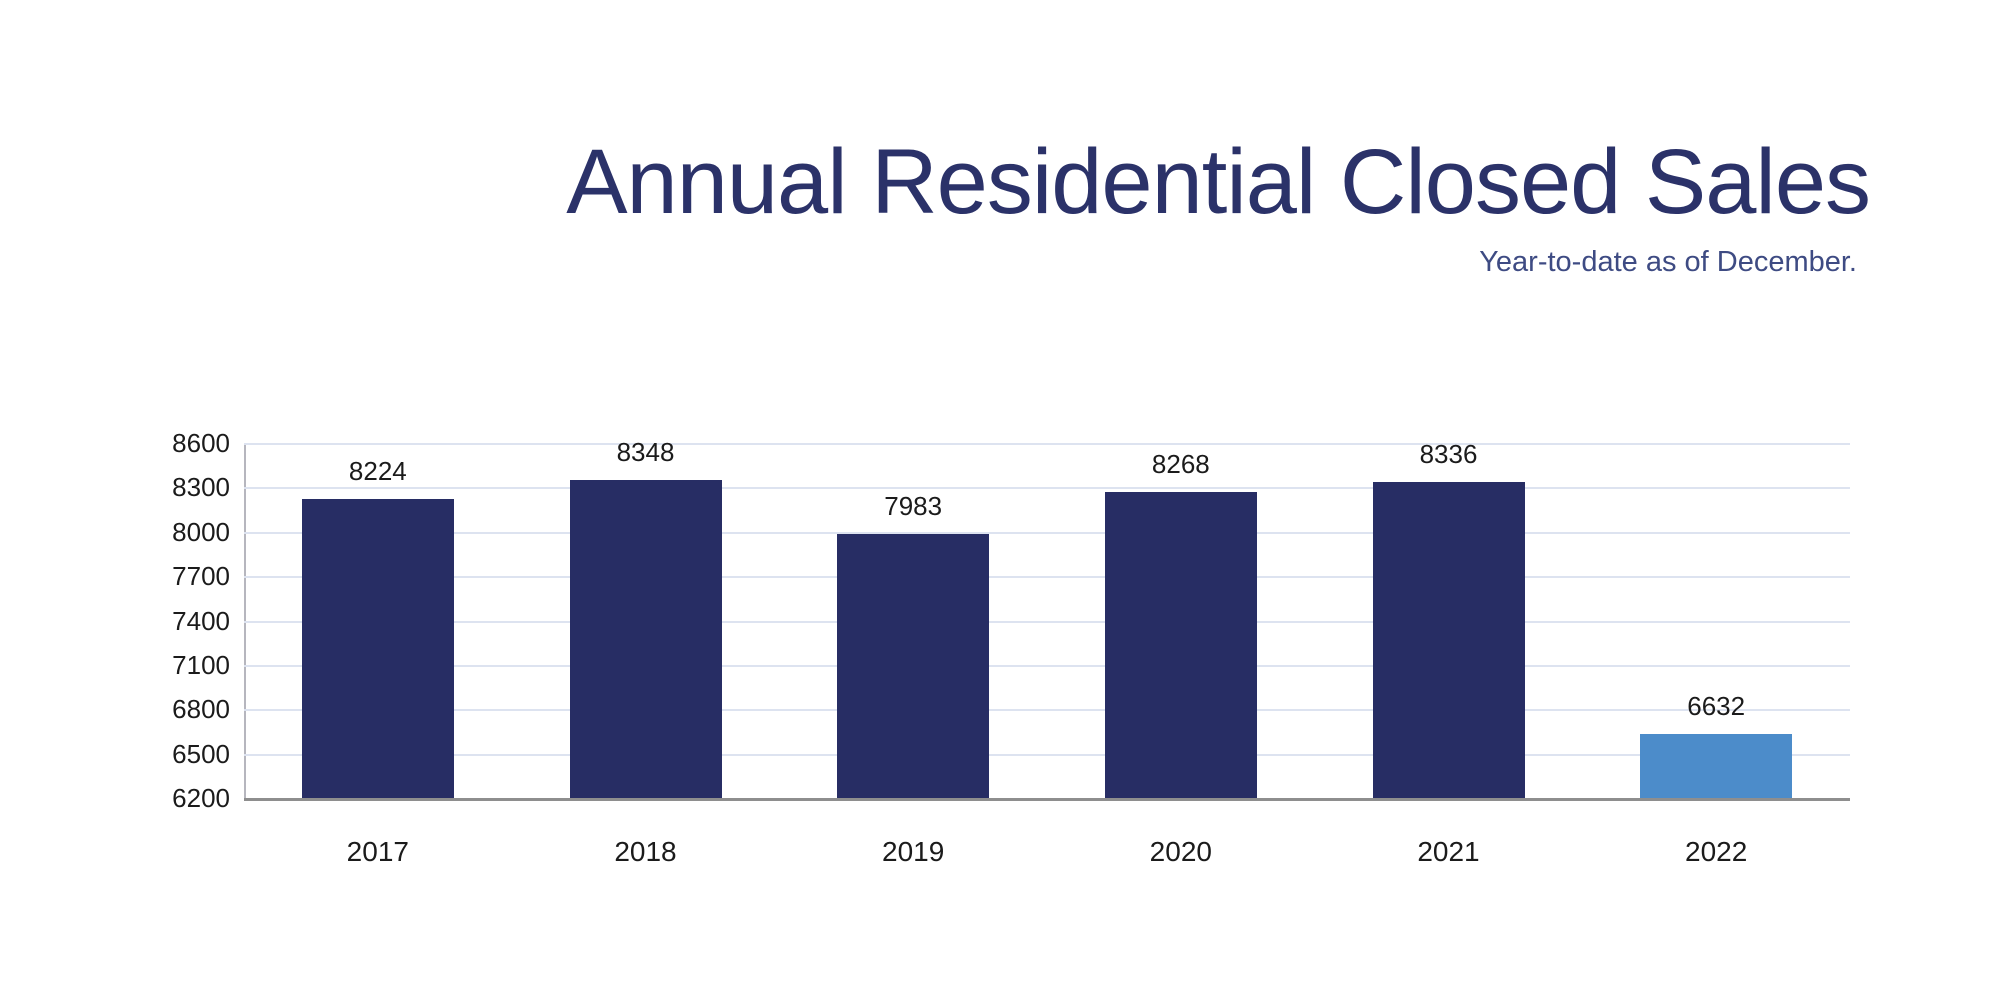 This screenshot has width=2000, height=1000. What do you see at coordinates (201, 709) in the screenshot?
I see `y-axis-tick-label: 6800` at bounding box center [201, 709].